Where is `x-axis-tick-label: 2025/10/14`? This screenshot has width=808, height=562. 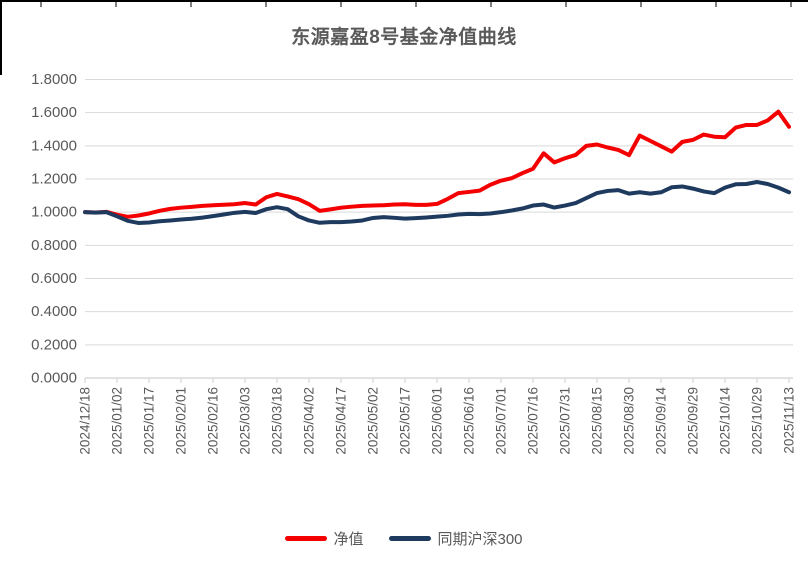 x-axis-tick-label: 2025/10/14 is located at coordinates (725, 421).